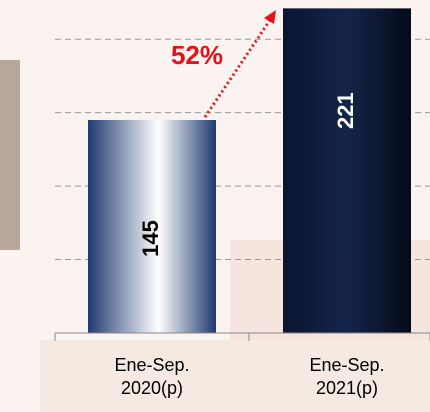  I want to click on background-photo, so click(10, 155).